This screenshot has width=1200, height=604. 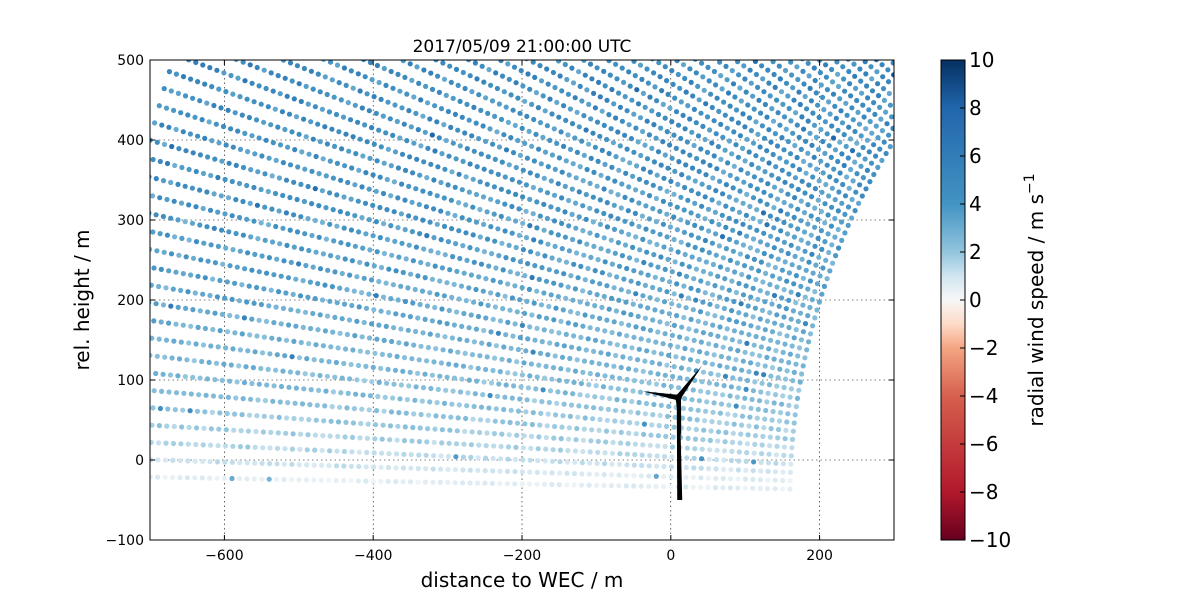 What do you see at coordinates (678, 398) in the screenshot?
I see `turbine-hub` at bounding box center [678, 398].